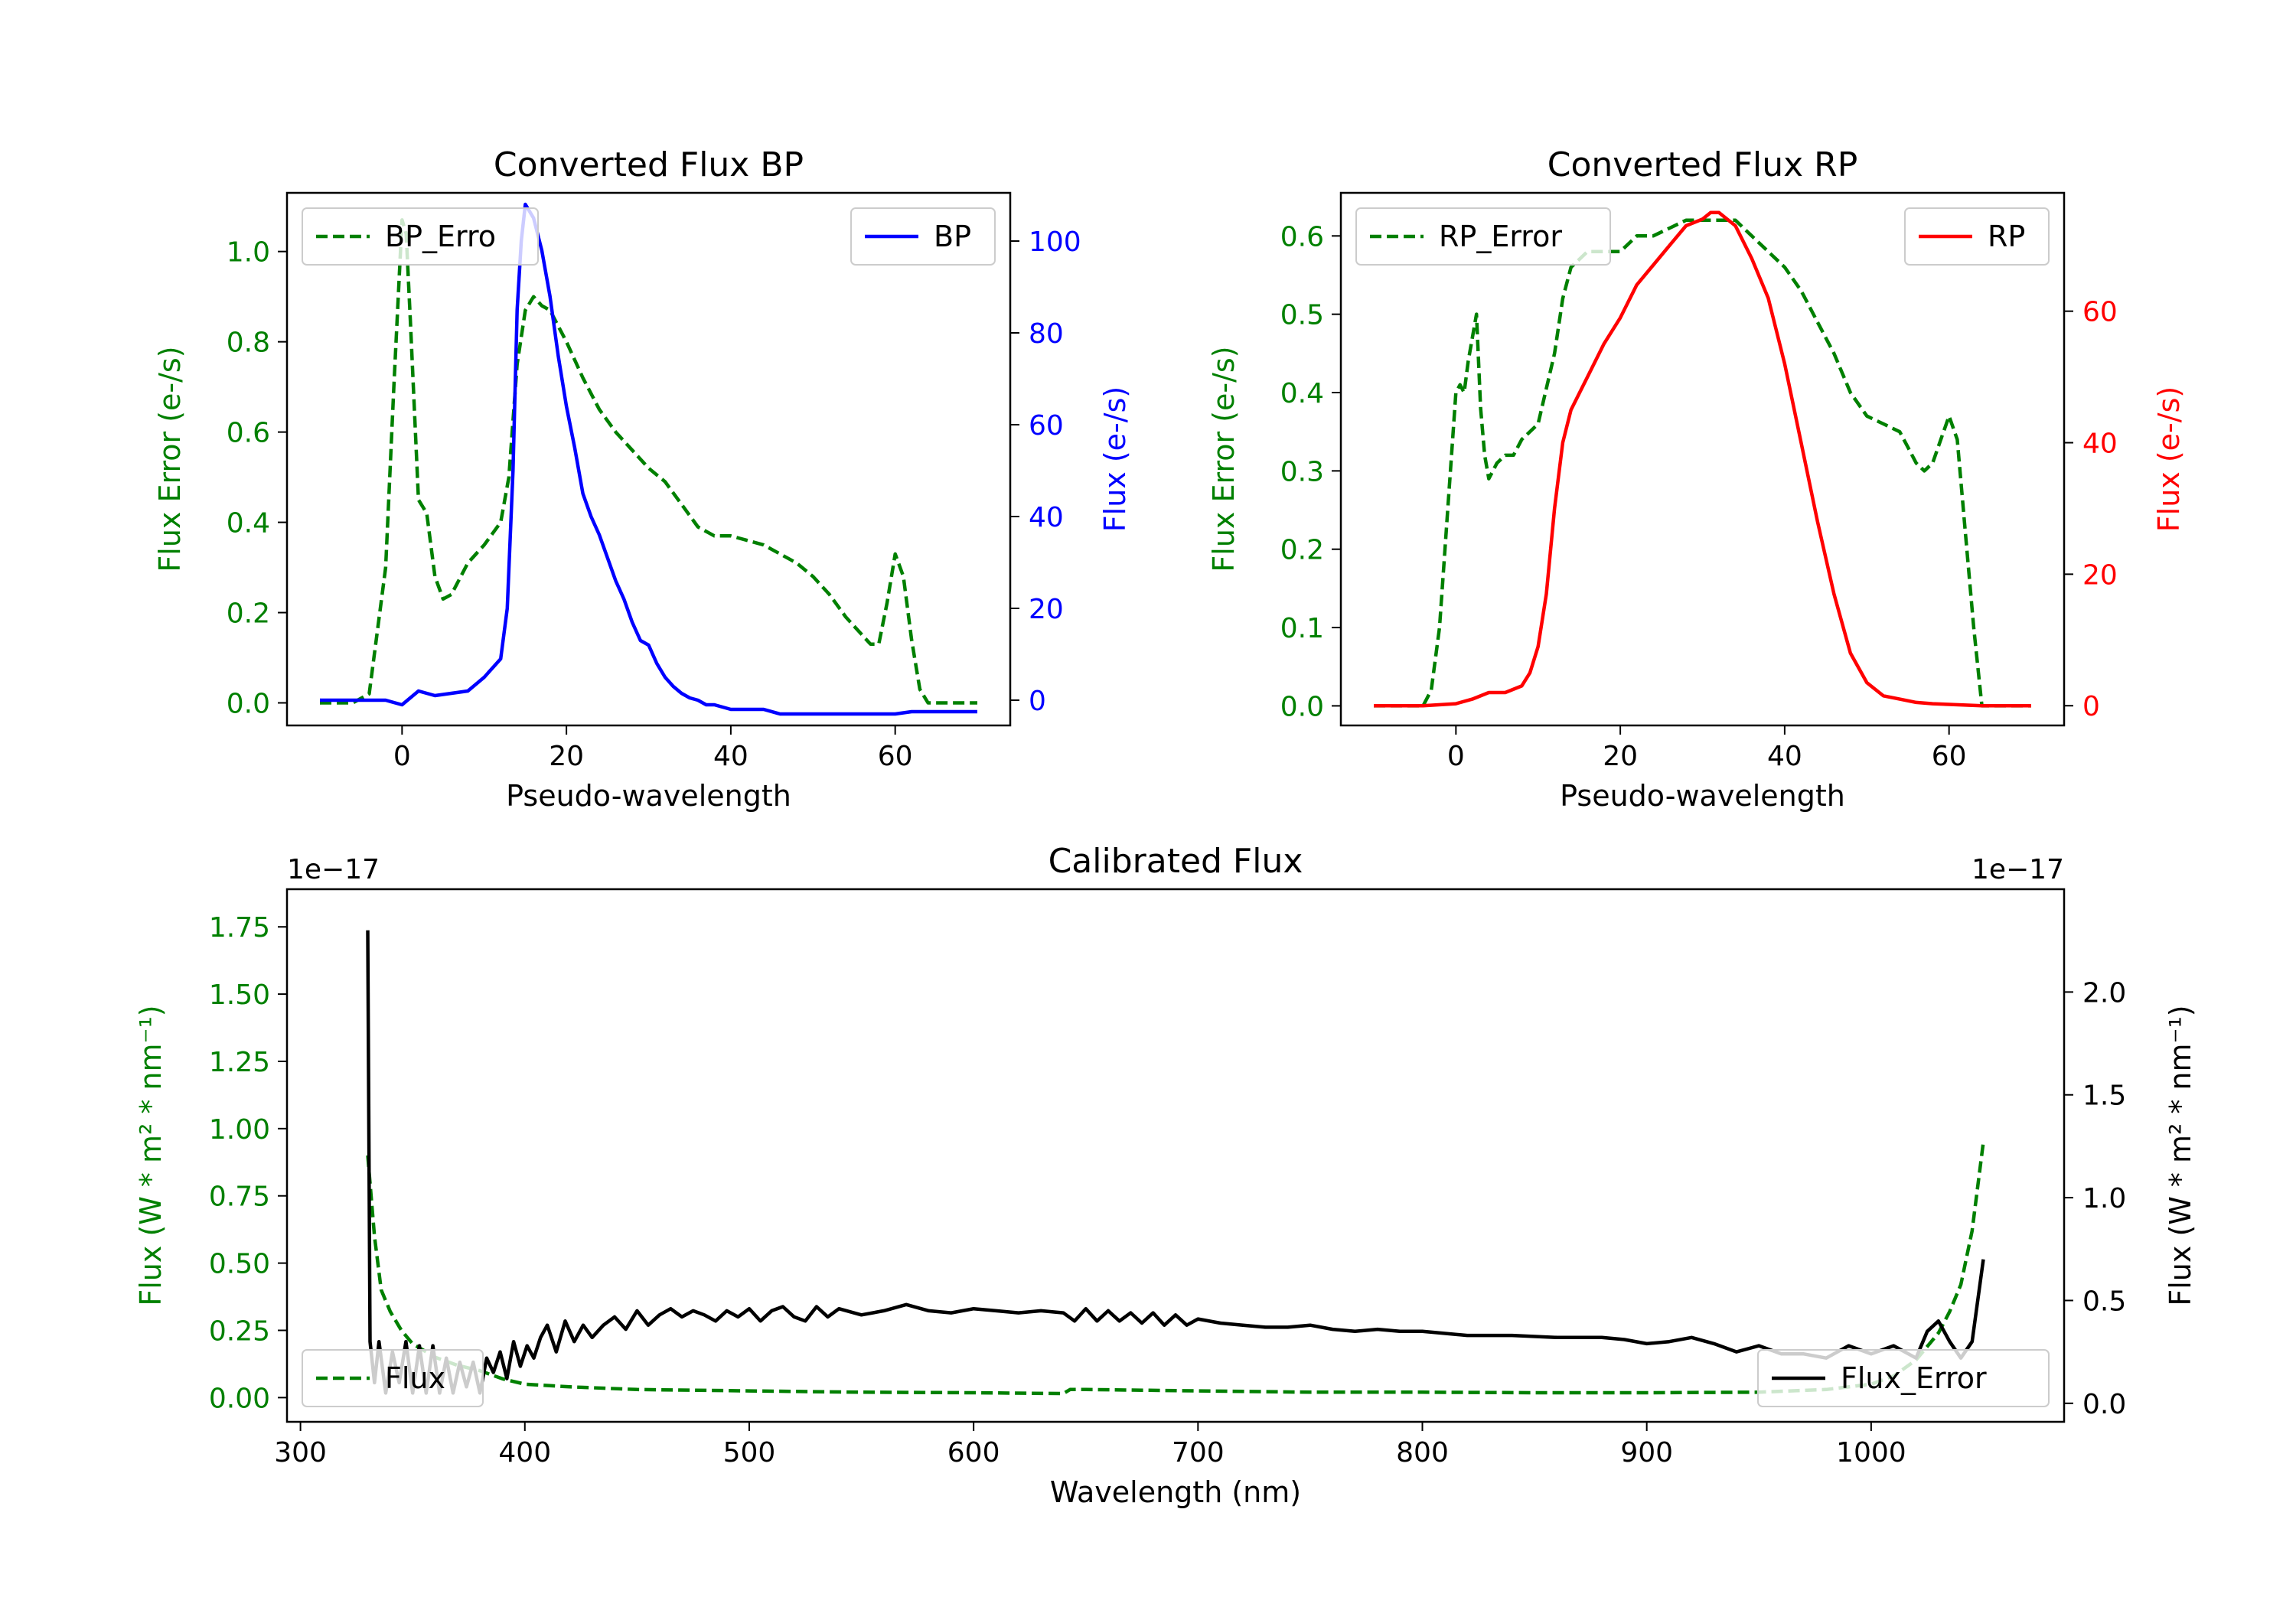  What do you see at coordinates (2104, 993) in the screenshot?
I see `y-right-tick-label: 2.0` at bounding box center [2104, 993].